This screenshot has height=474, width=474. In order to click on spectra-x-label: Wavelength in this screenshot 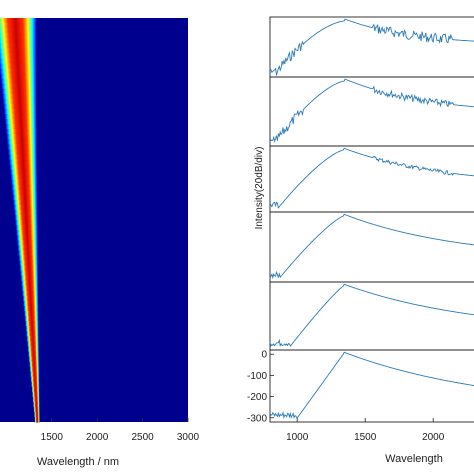, I will do `click(414, 459)`.